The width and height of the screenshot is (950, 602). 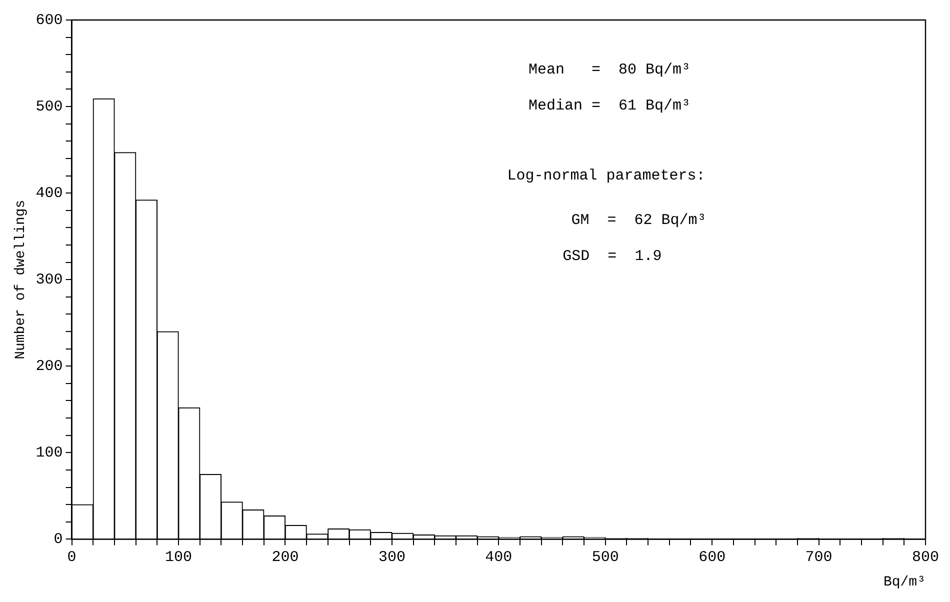 I want to click on x-tick-label: 100, so click(x=178, y=557).